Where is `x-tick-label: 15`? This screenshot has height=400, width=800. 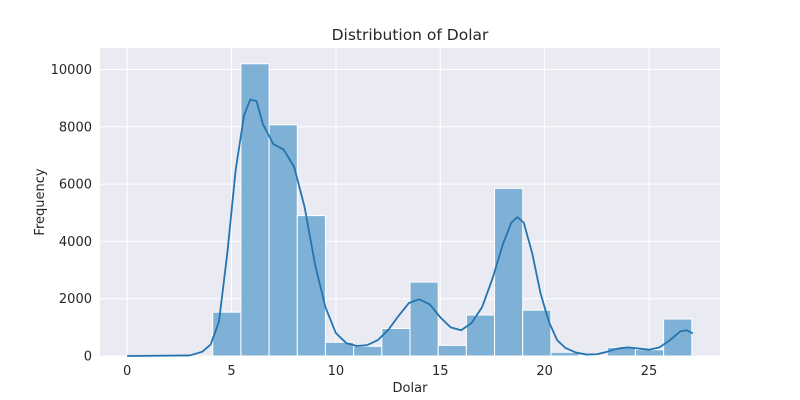 x-tick-label: 15 is located at coordinates (440, 371).